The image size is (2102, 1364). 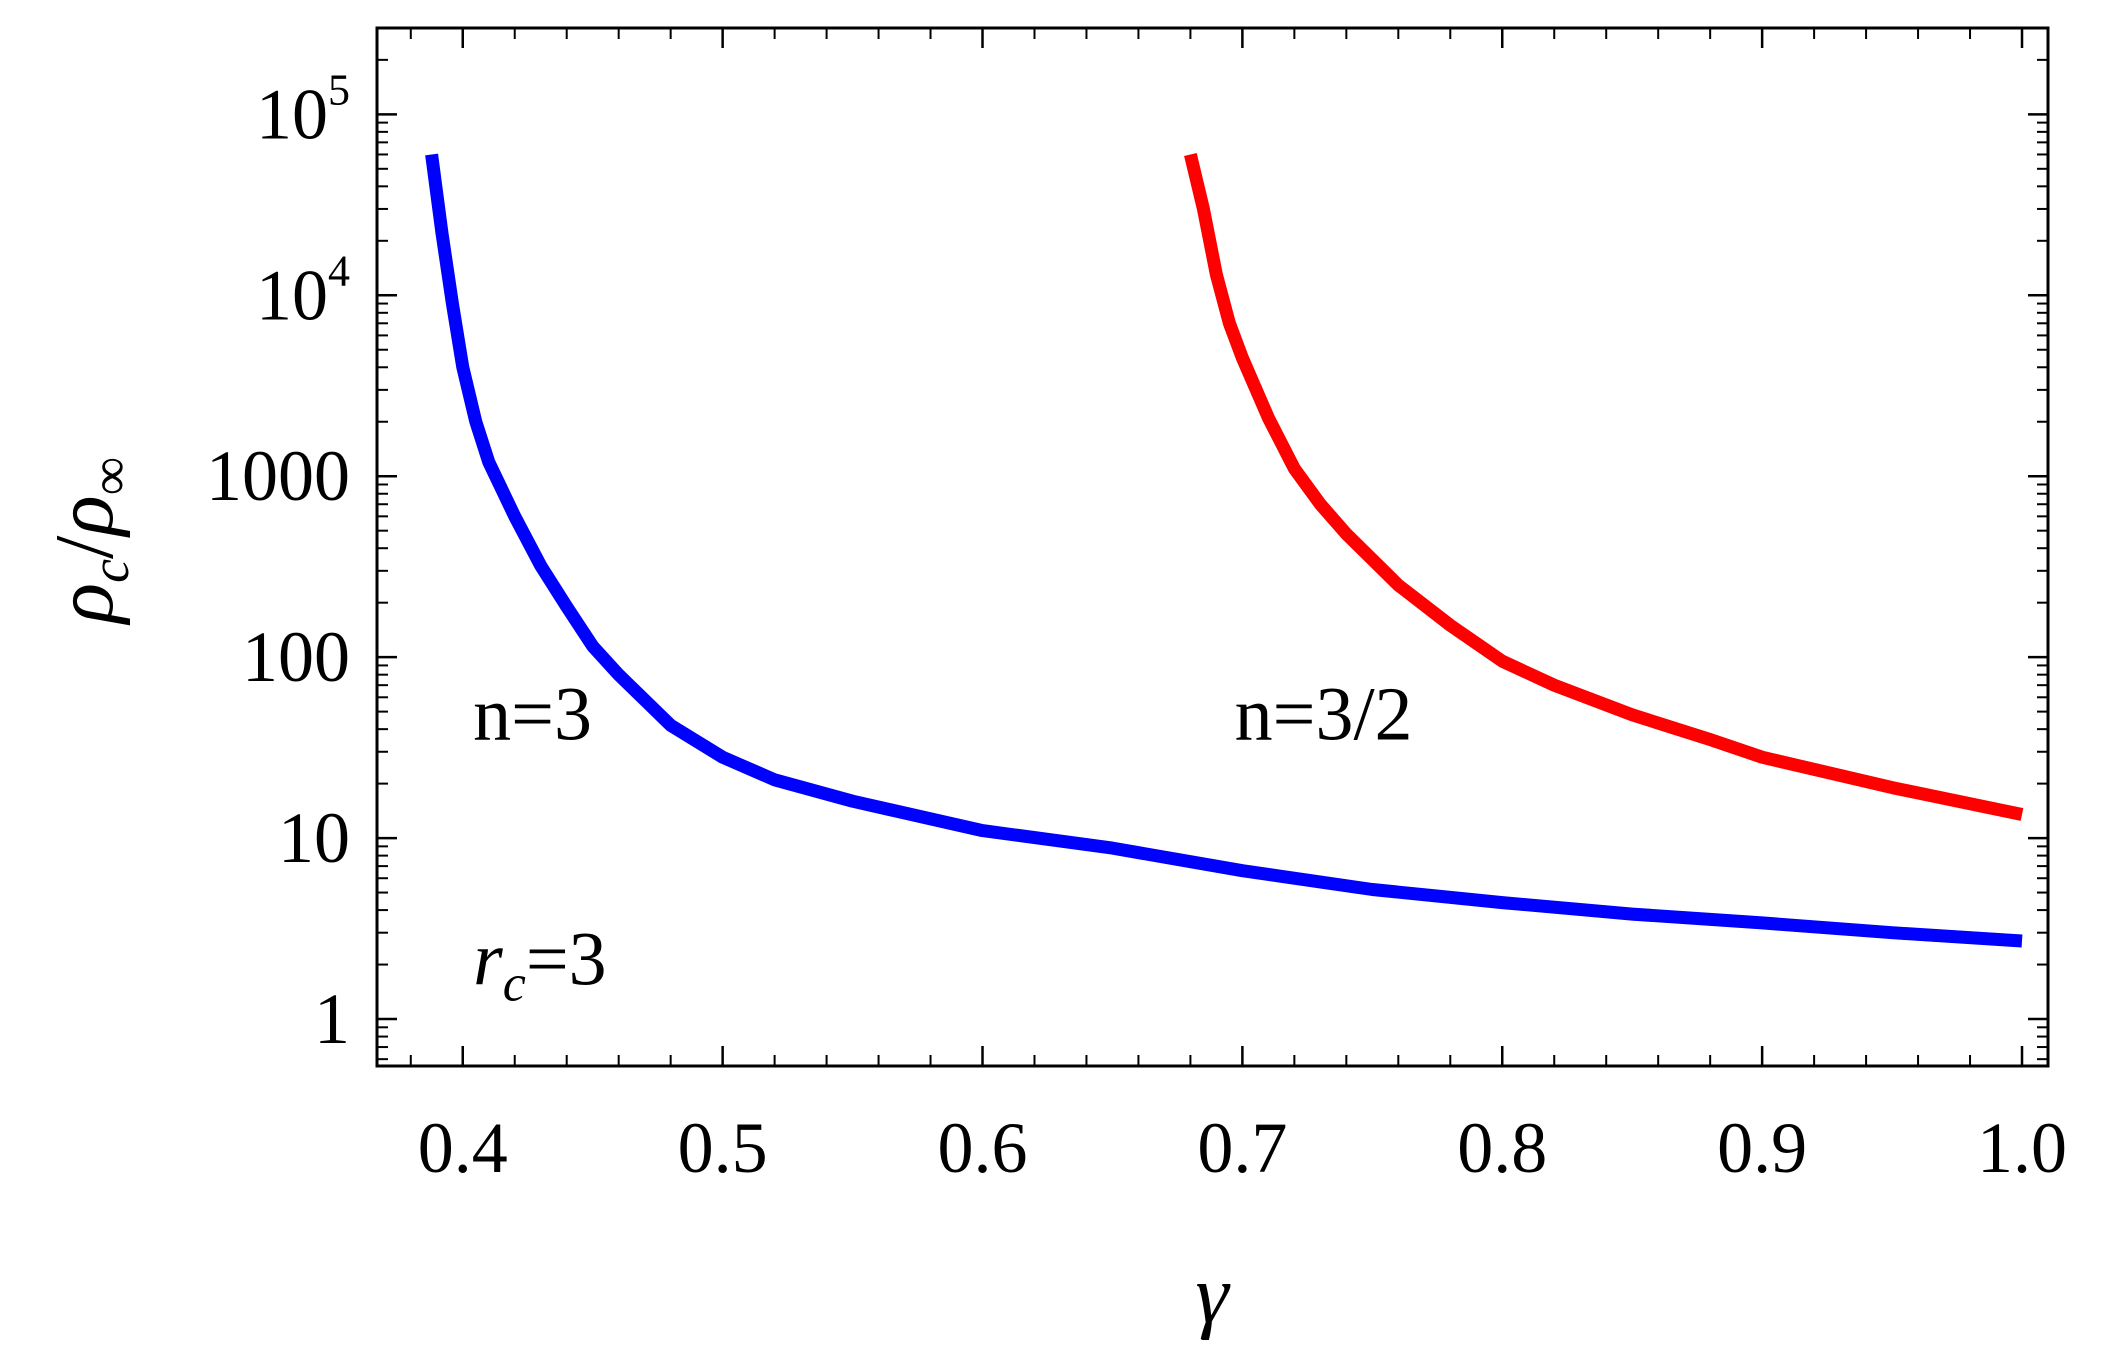 I want to click on y-label-rho-2: ρ, so click(x=84, y=516).